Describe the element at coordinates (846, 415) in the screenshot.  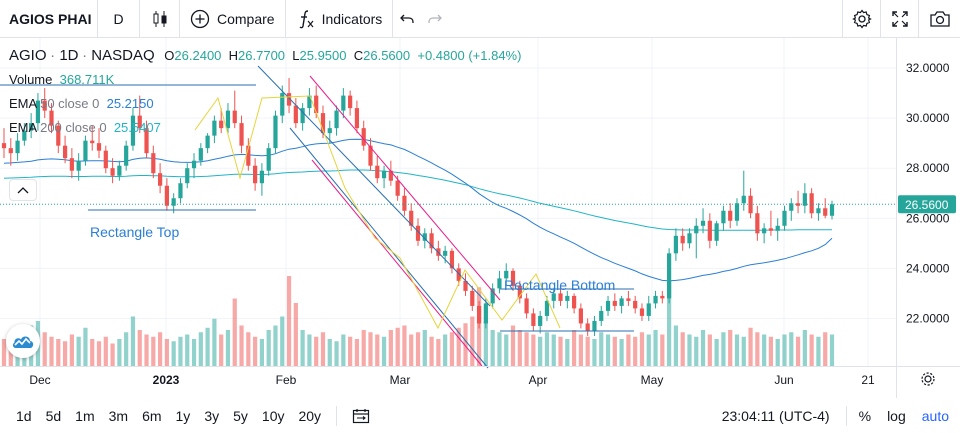
I see `bottom-divider-right` at that location.